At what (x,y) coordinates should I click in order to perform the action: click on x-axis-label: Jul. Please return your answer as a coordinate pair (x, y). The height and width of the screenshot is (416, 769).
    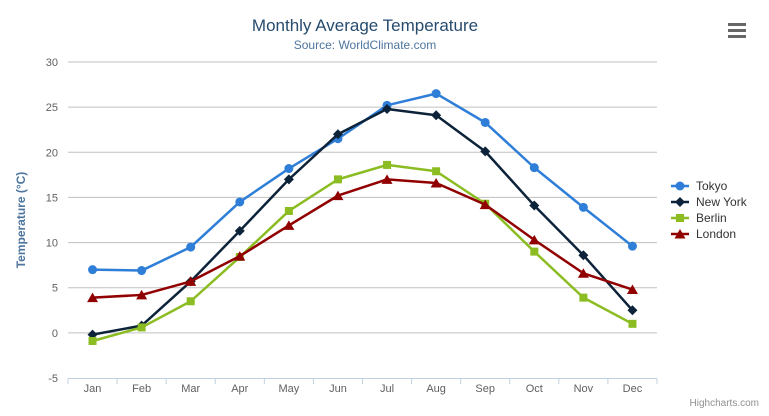
    Looking at the image, I should click on (387, 389).